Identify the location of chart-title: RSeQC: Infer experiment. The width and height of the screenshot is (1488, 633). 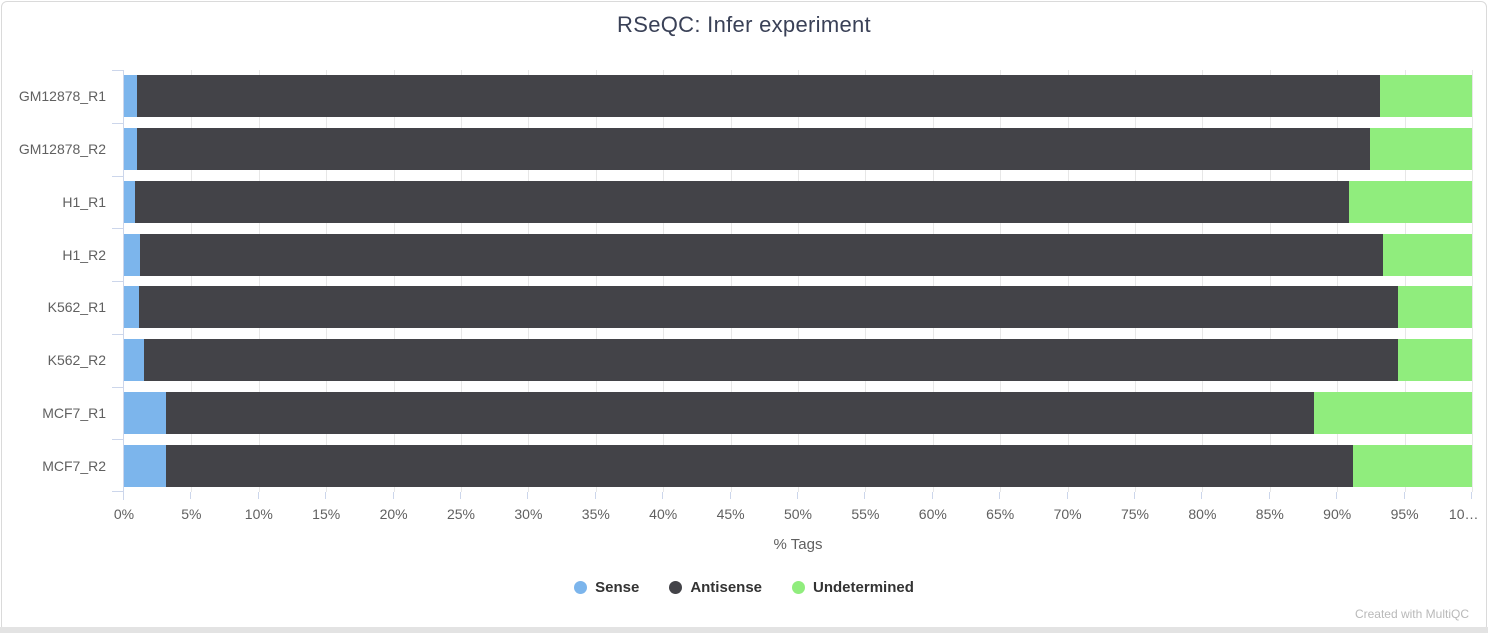
(744, 24).